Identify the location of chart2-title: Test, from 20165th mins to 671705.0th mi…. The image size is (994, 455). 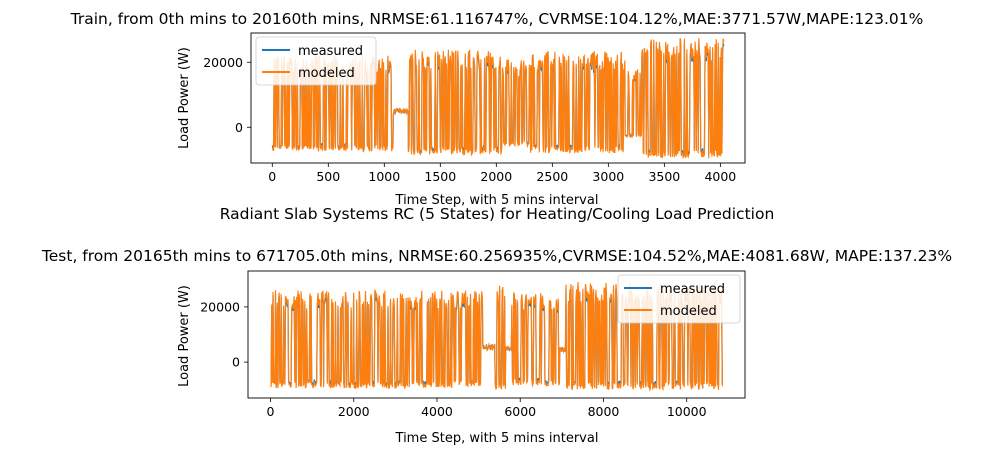
(496, 256).